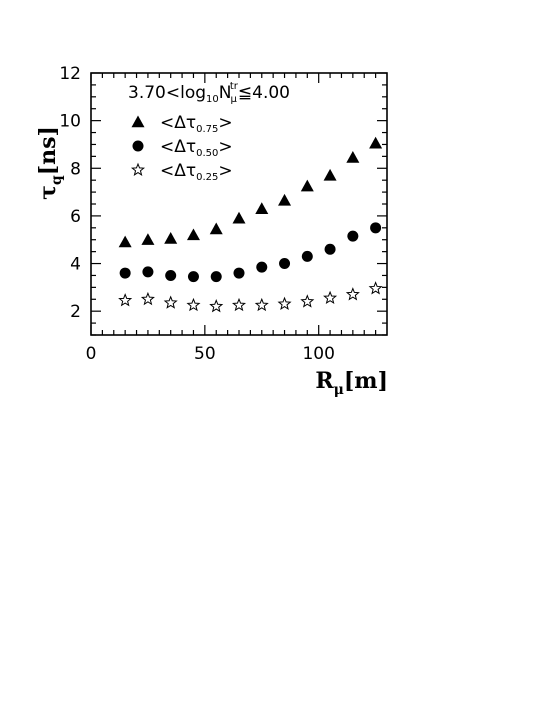 This screenshot has width=545, height=705. I want to click on legend-label: <Δτ0.75>, so click(196, 124).